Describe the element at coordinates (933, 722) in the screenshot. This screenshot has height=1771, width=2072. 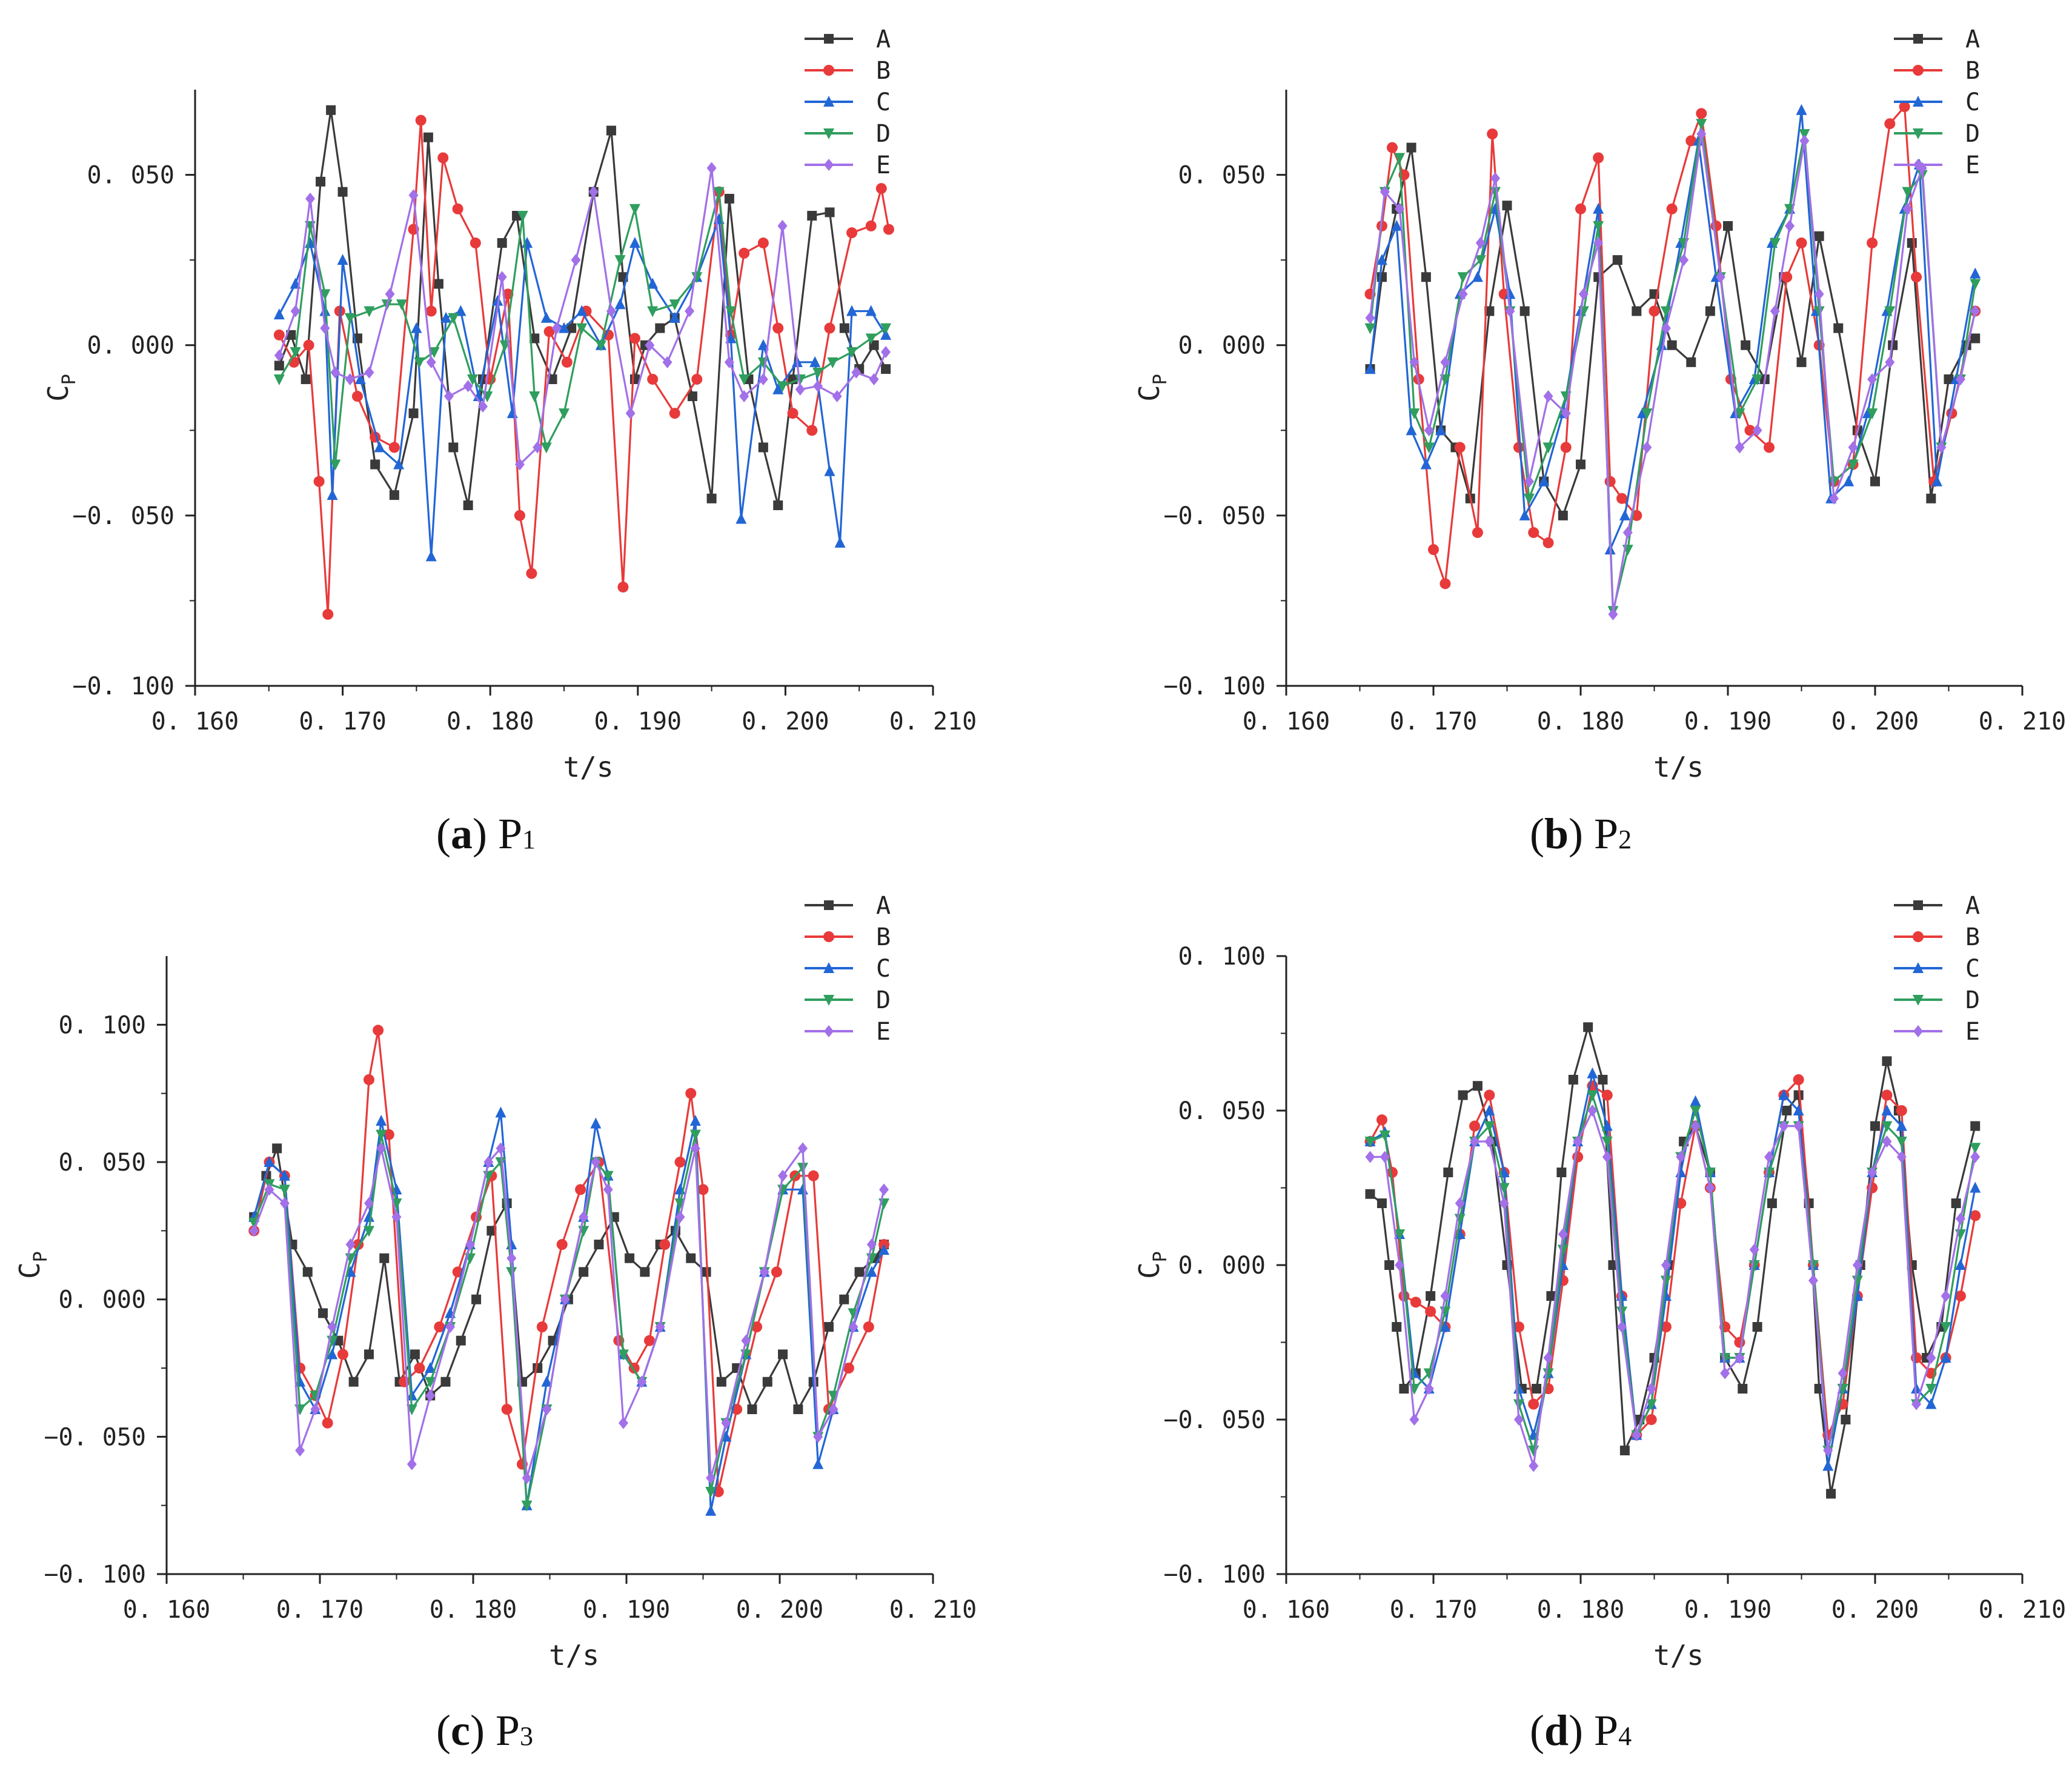
I see `x-tick-label: 0. 210` at that location.